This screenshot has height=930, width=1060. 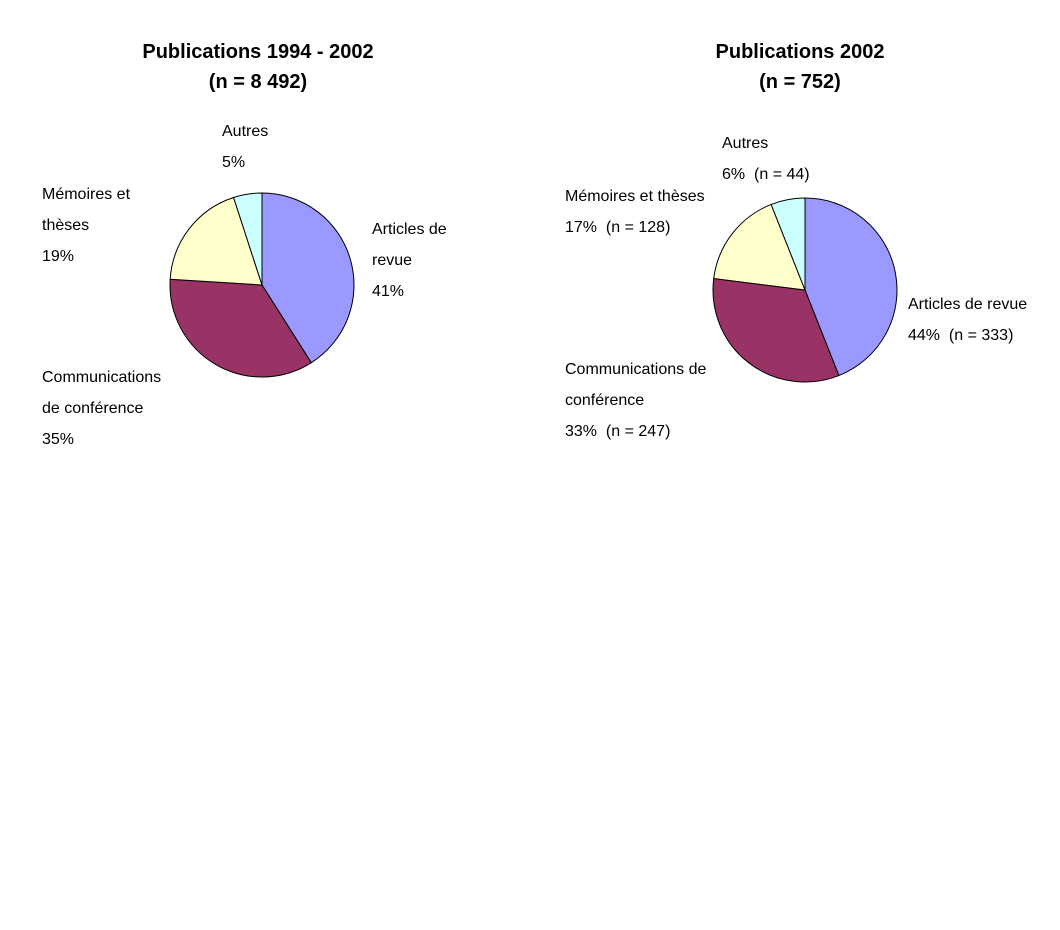 I want to click on slice-value: 17%, so click(x=581, y=227).